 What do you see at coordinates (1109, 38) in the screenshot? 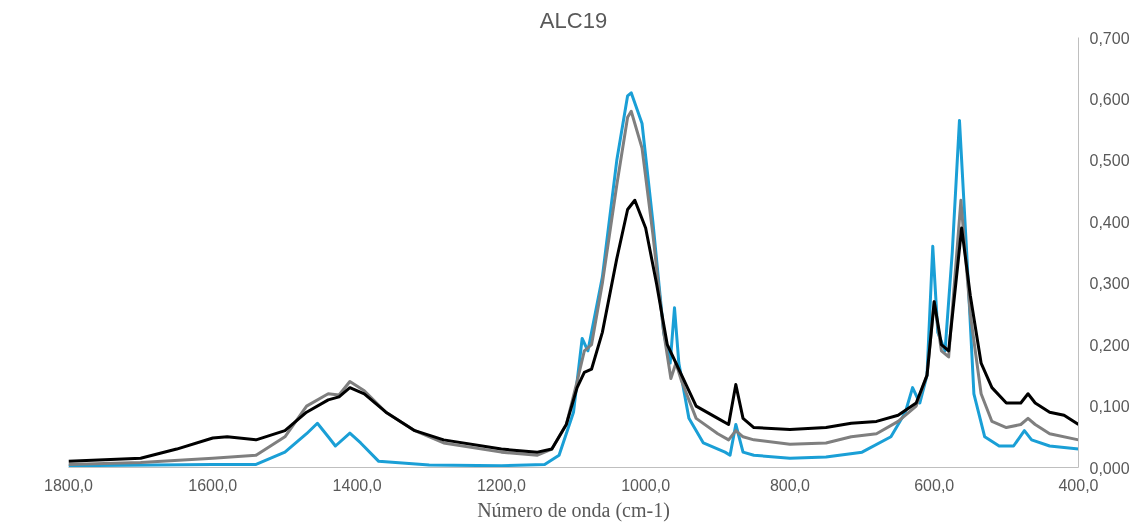
I see `y-tick-label: 0,700` at bounding box center [1109, 38].